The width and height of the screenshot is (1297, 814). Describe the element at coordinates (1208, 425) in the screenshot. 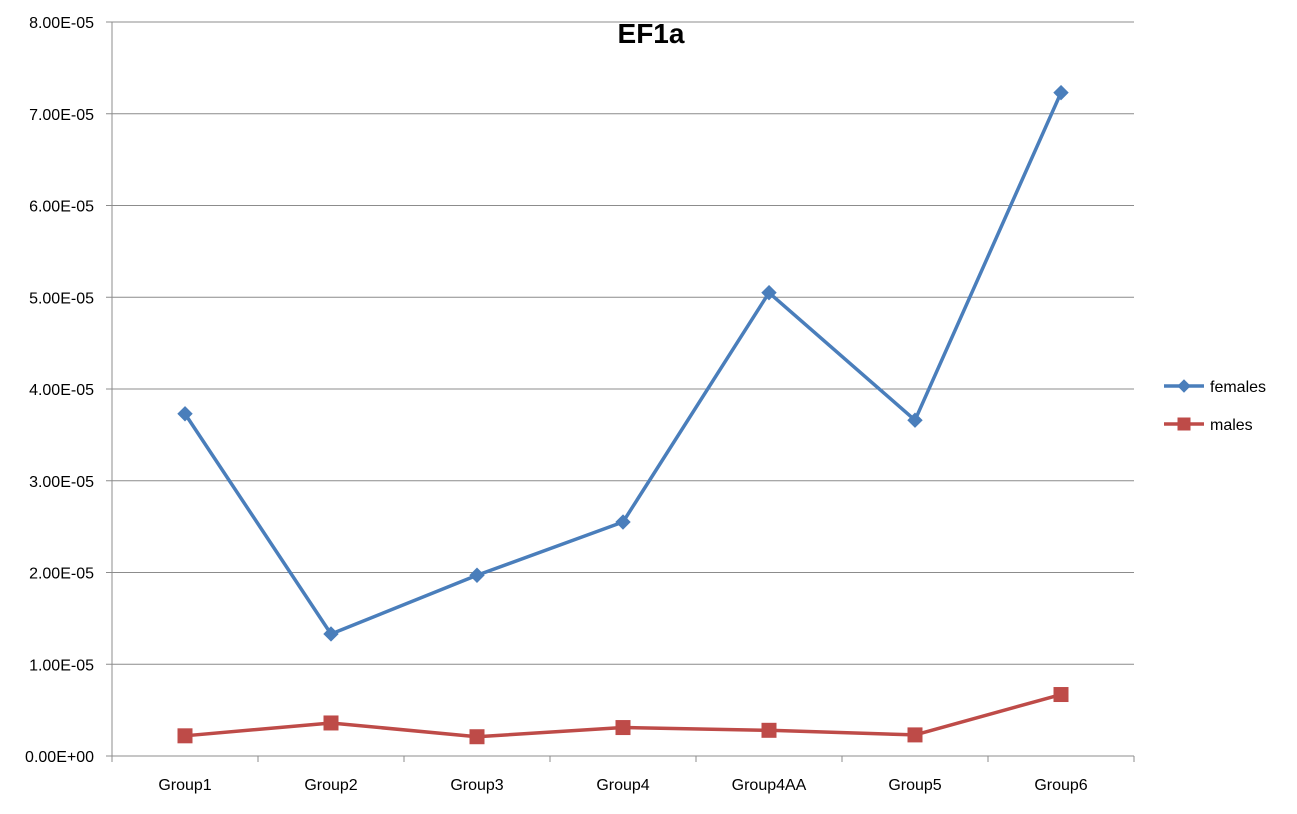

I see `legend-item-males: males` at that location.